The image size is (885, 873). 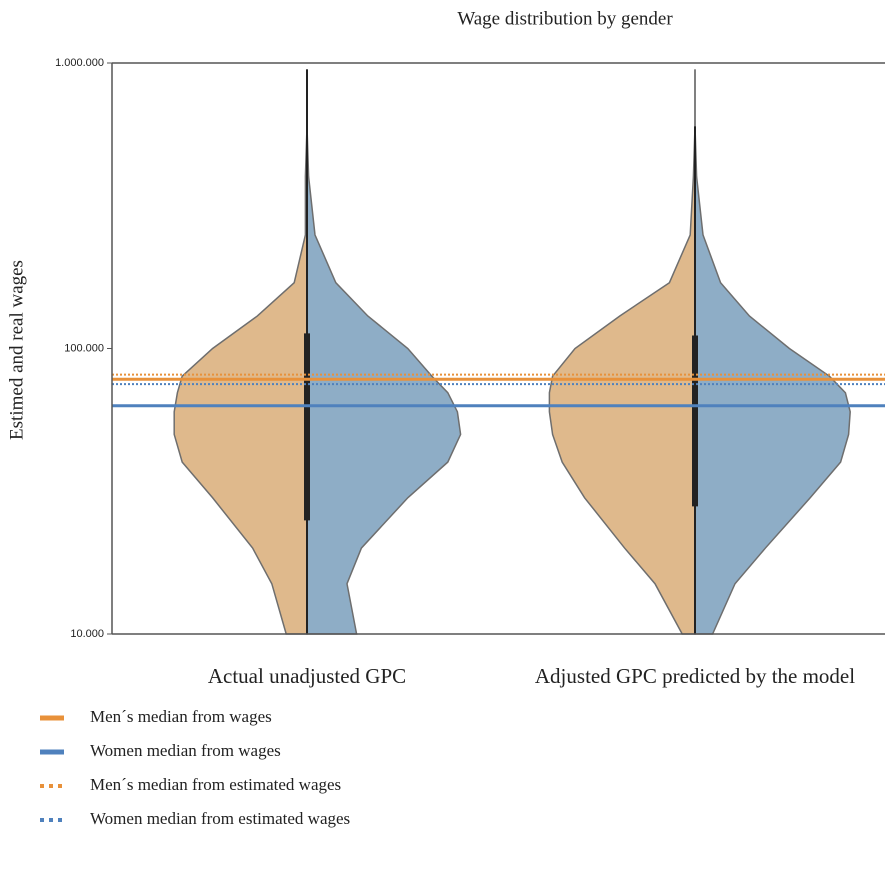 What do you see at coordinates (16, 350) in the screenshot?
I see `y-axis-label: Estimed and real wages` at bounding box center [16, 350].